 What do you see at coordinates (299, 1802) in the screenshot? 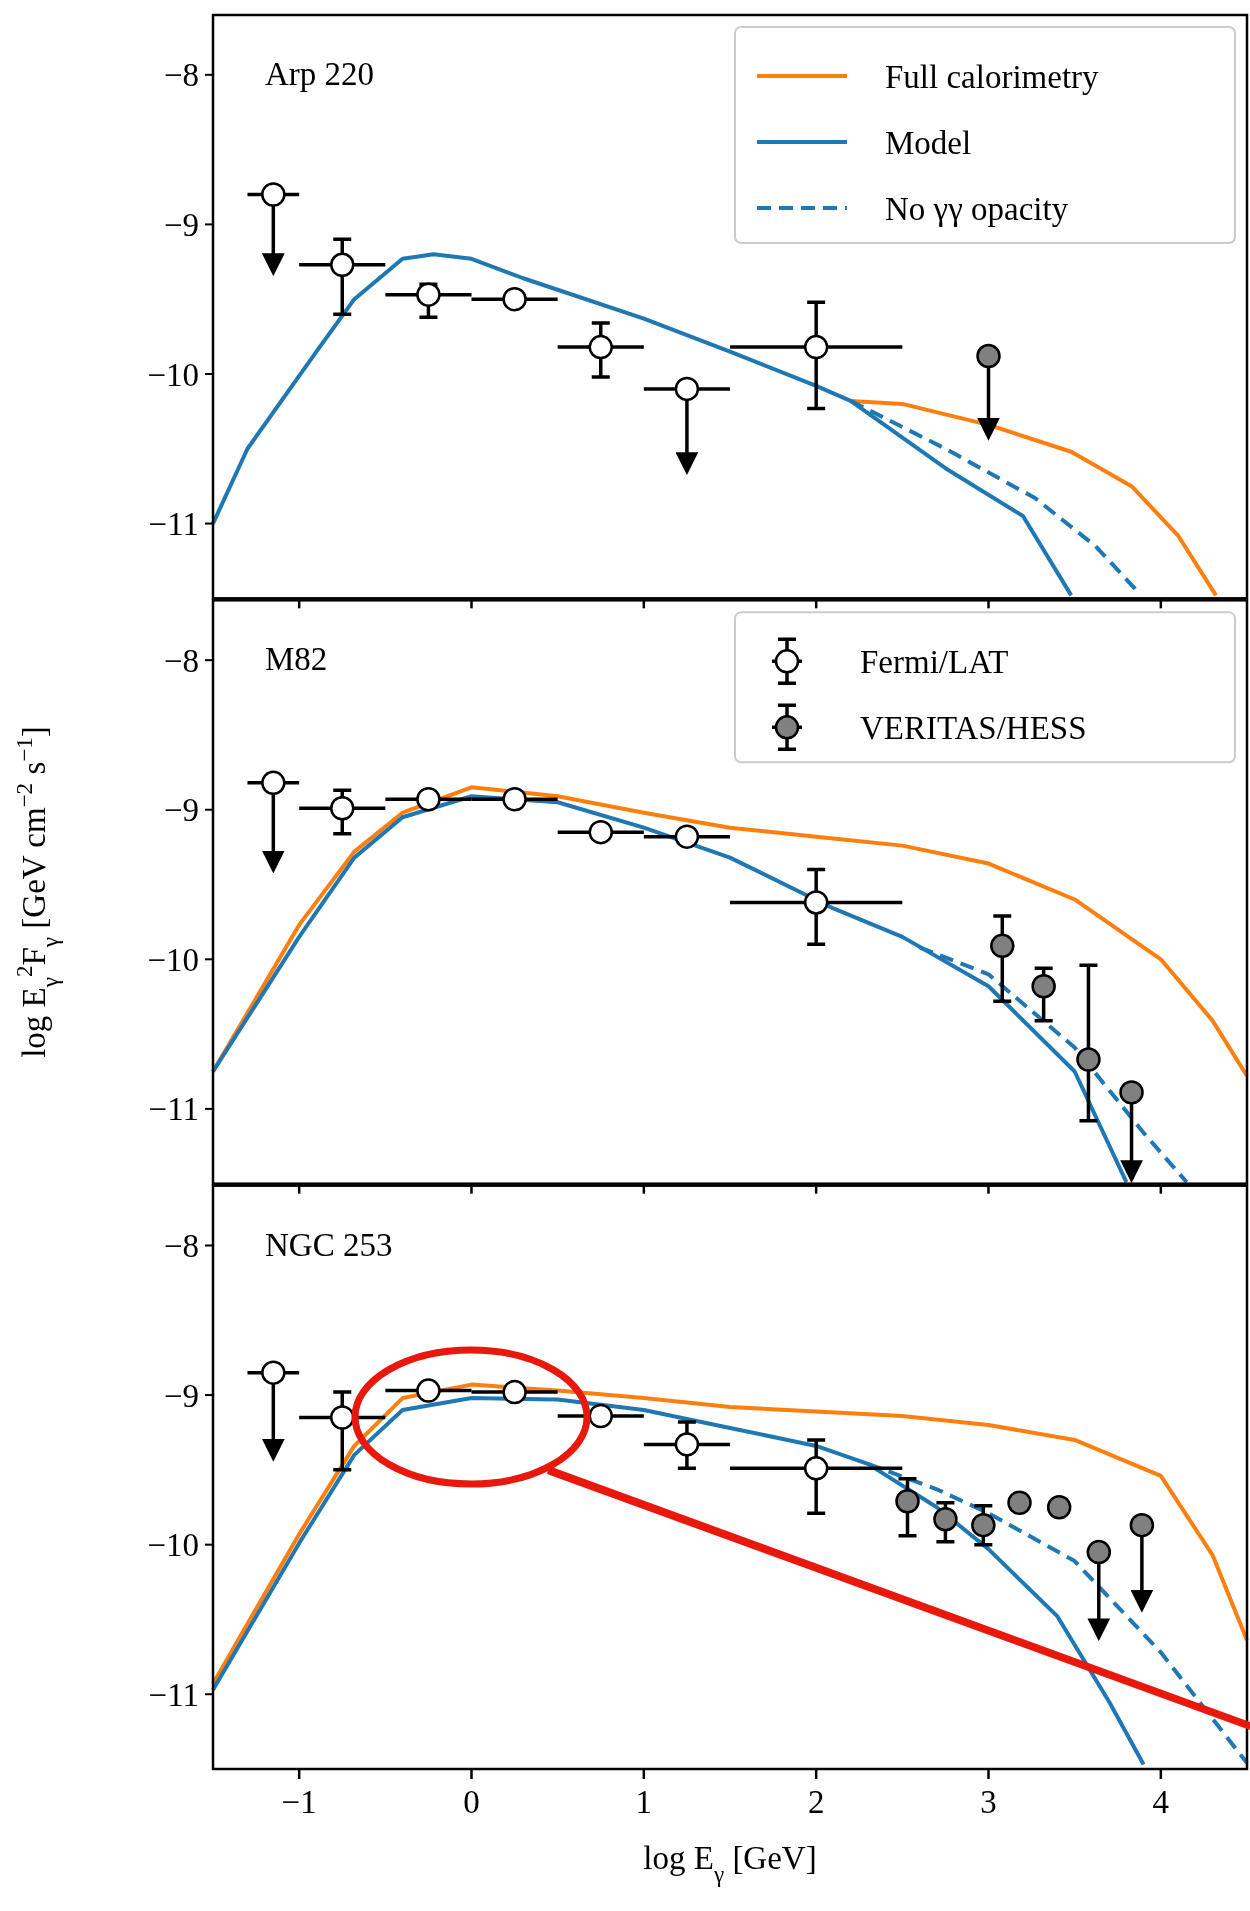
I see `x-tick-label: −1` at bounding box center [299, 1802].